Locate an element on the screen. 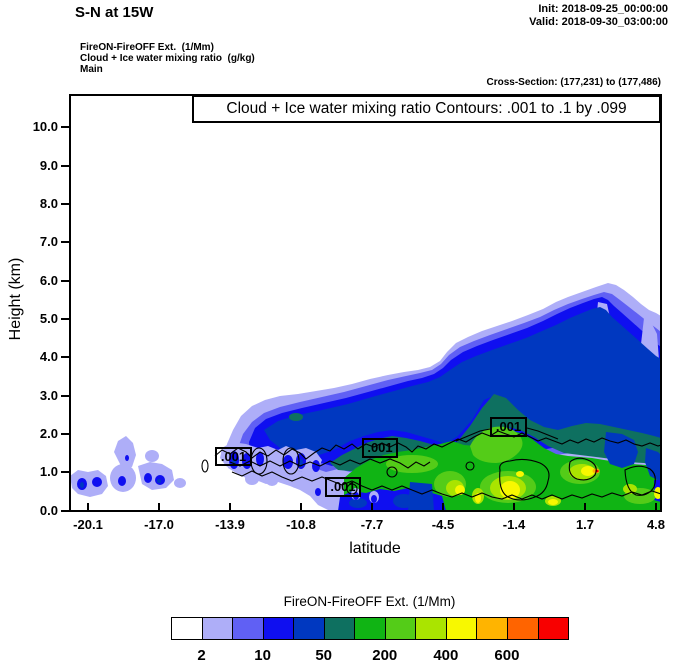 This screenshot has height=668, width=674. cloud-contour-lines is located at coordinates (431, 464).